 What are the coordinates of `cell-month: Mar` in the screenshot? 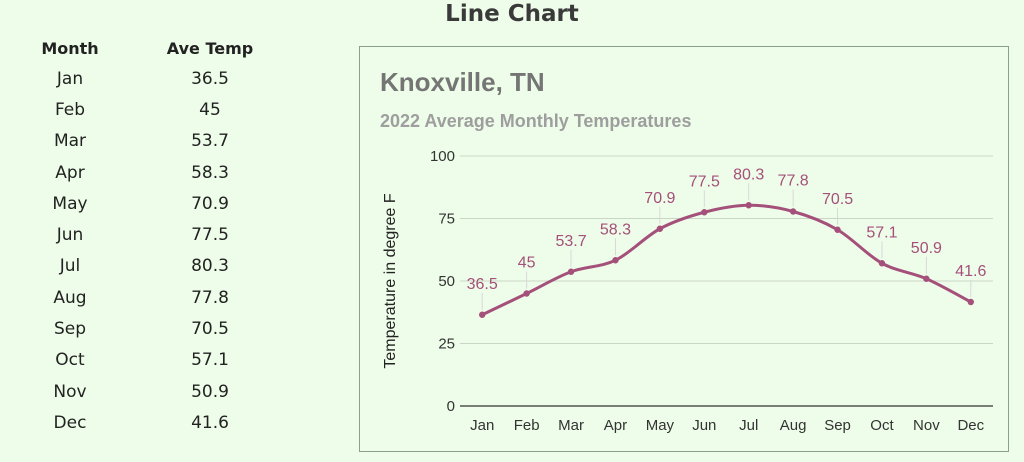 It's located at (70, 141).